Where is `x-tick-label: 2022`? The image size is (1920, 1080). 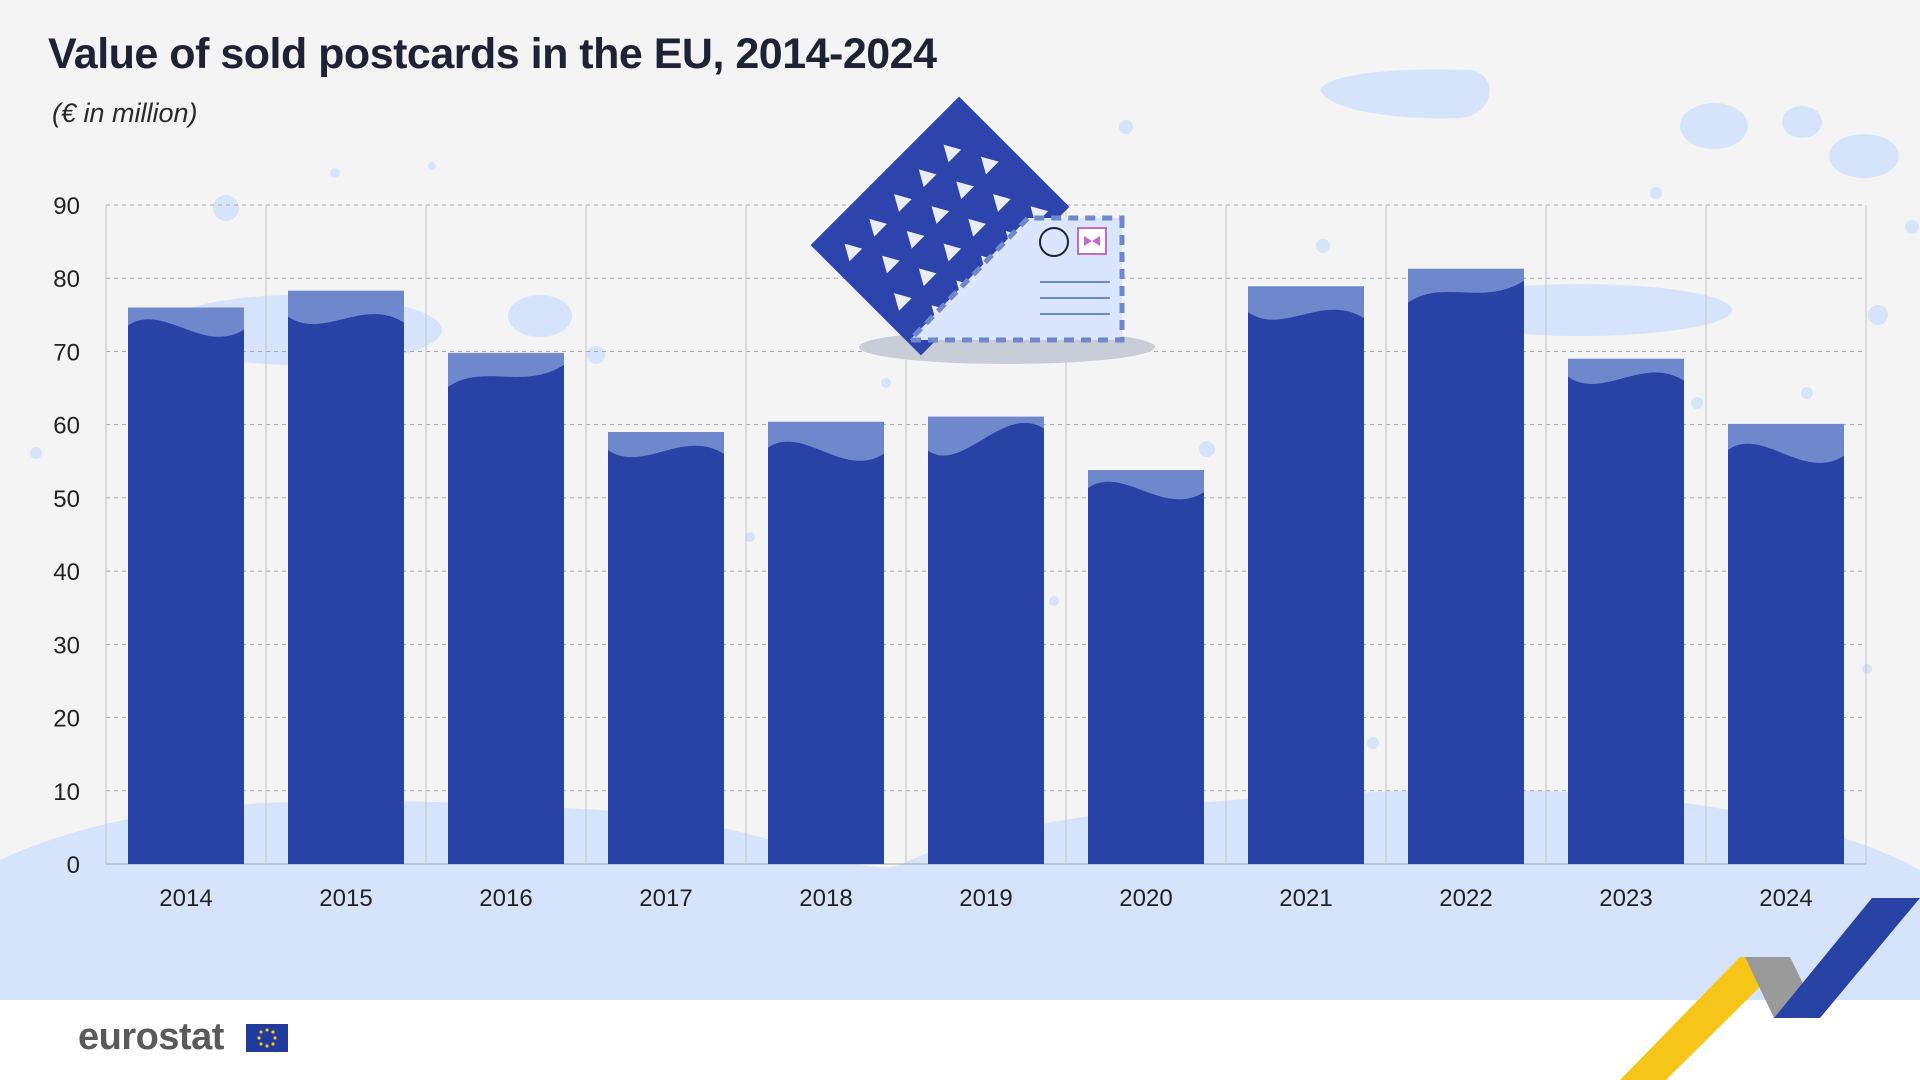 x-tick-label: 2022 is located at coordinates (1465, 898).